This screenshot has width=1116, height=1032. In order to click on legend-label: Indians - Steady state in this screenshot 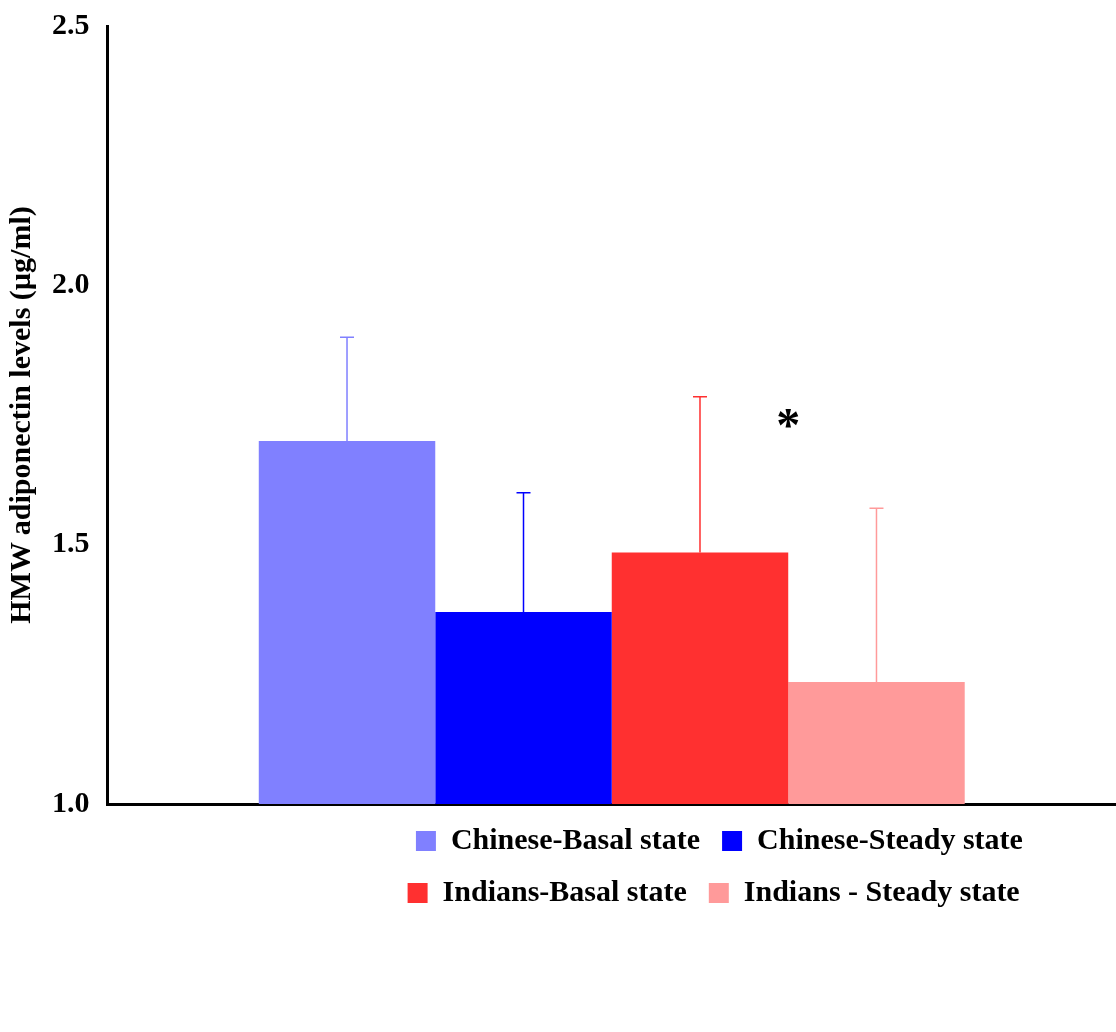, I will do `click(881, 890)`.